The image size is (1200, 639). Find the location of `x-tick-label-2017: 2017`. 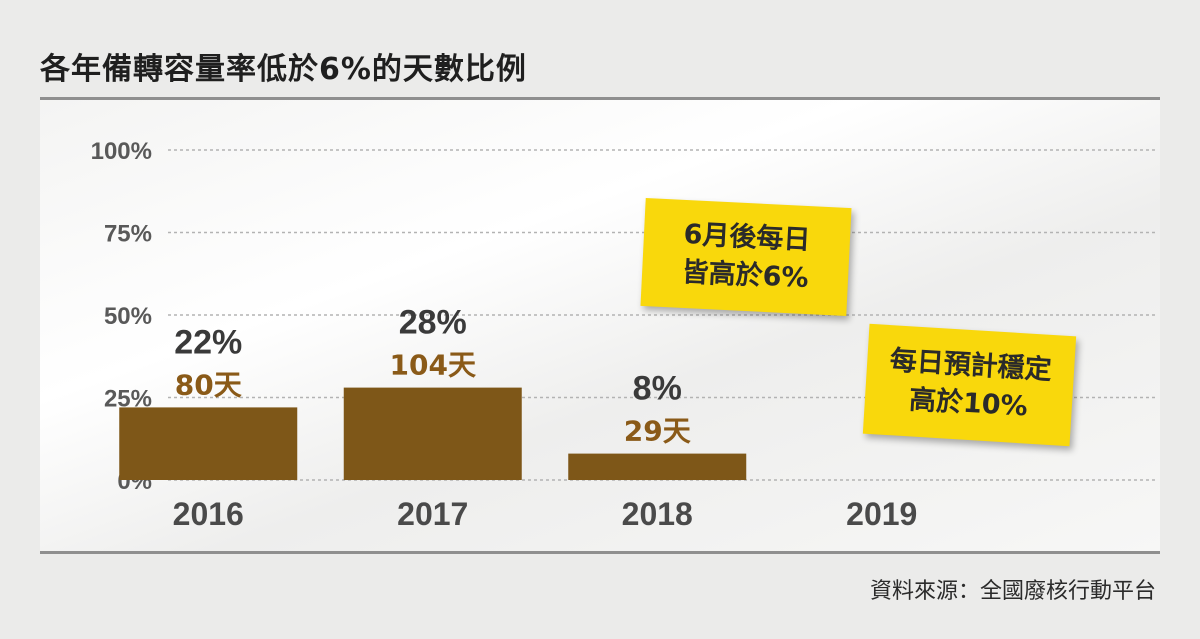

x-tick-label-2017: 2017 is located at coordinates (432, 514).